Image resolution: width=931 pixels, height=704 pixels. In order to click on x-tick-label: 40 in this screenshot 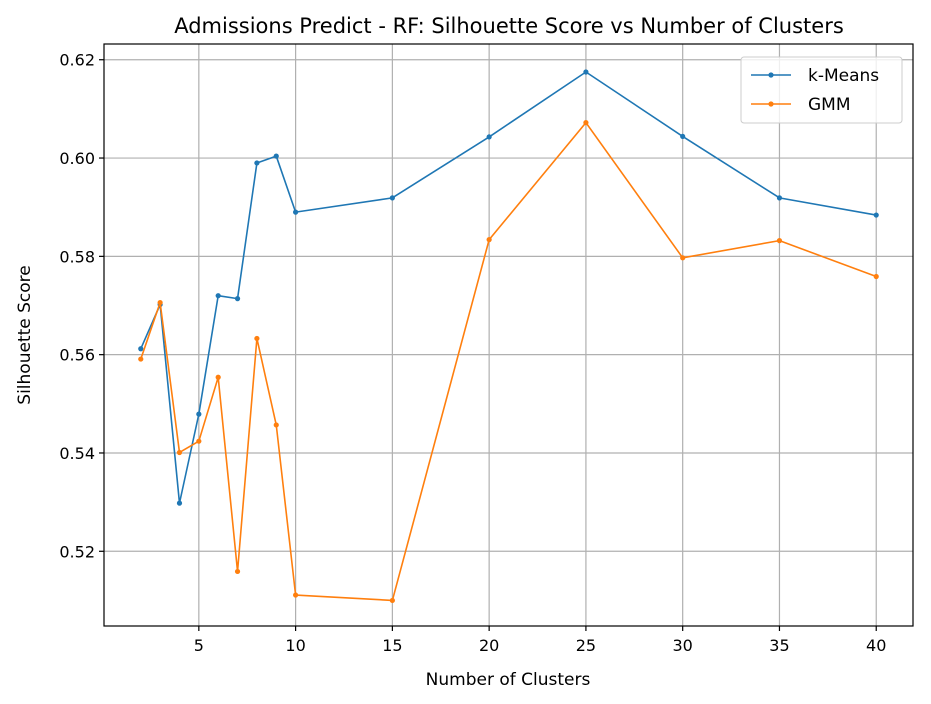, I will do `click(876, 645)`.